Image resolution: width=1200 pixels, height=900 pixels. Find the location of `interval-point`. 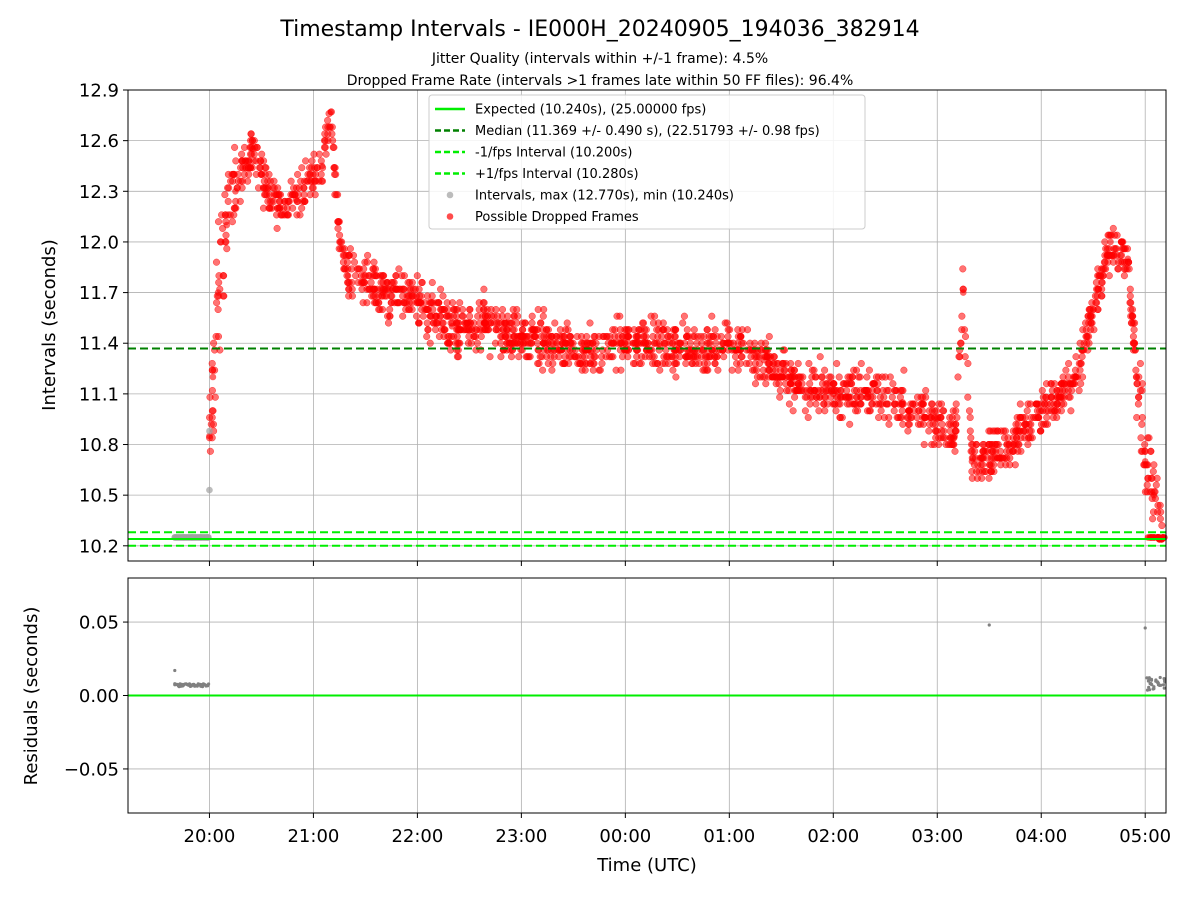

interval-point is located at coordinates (209, 431).